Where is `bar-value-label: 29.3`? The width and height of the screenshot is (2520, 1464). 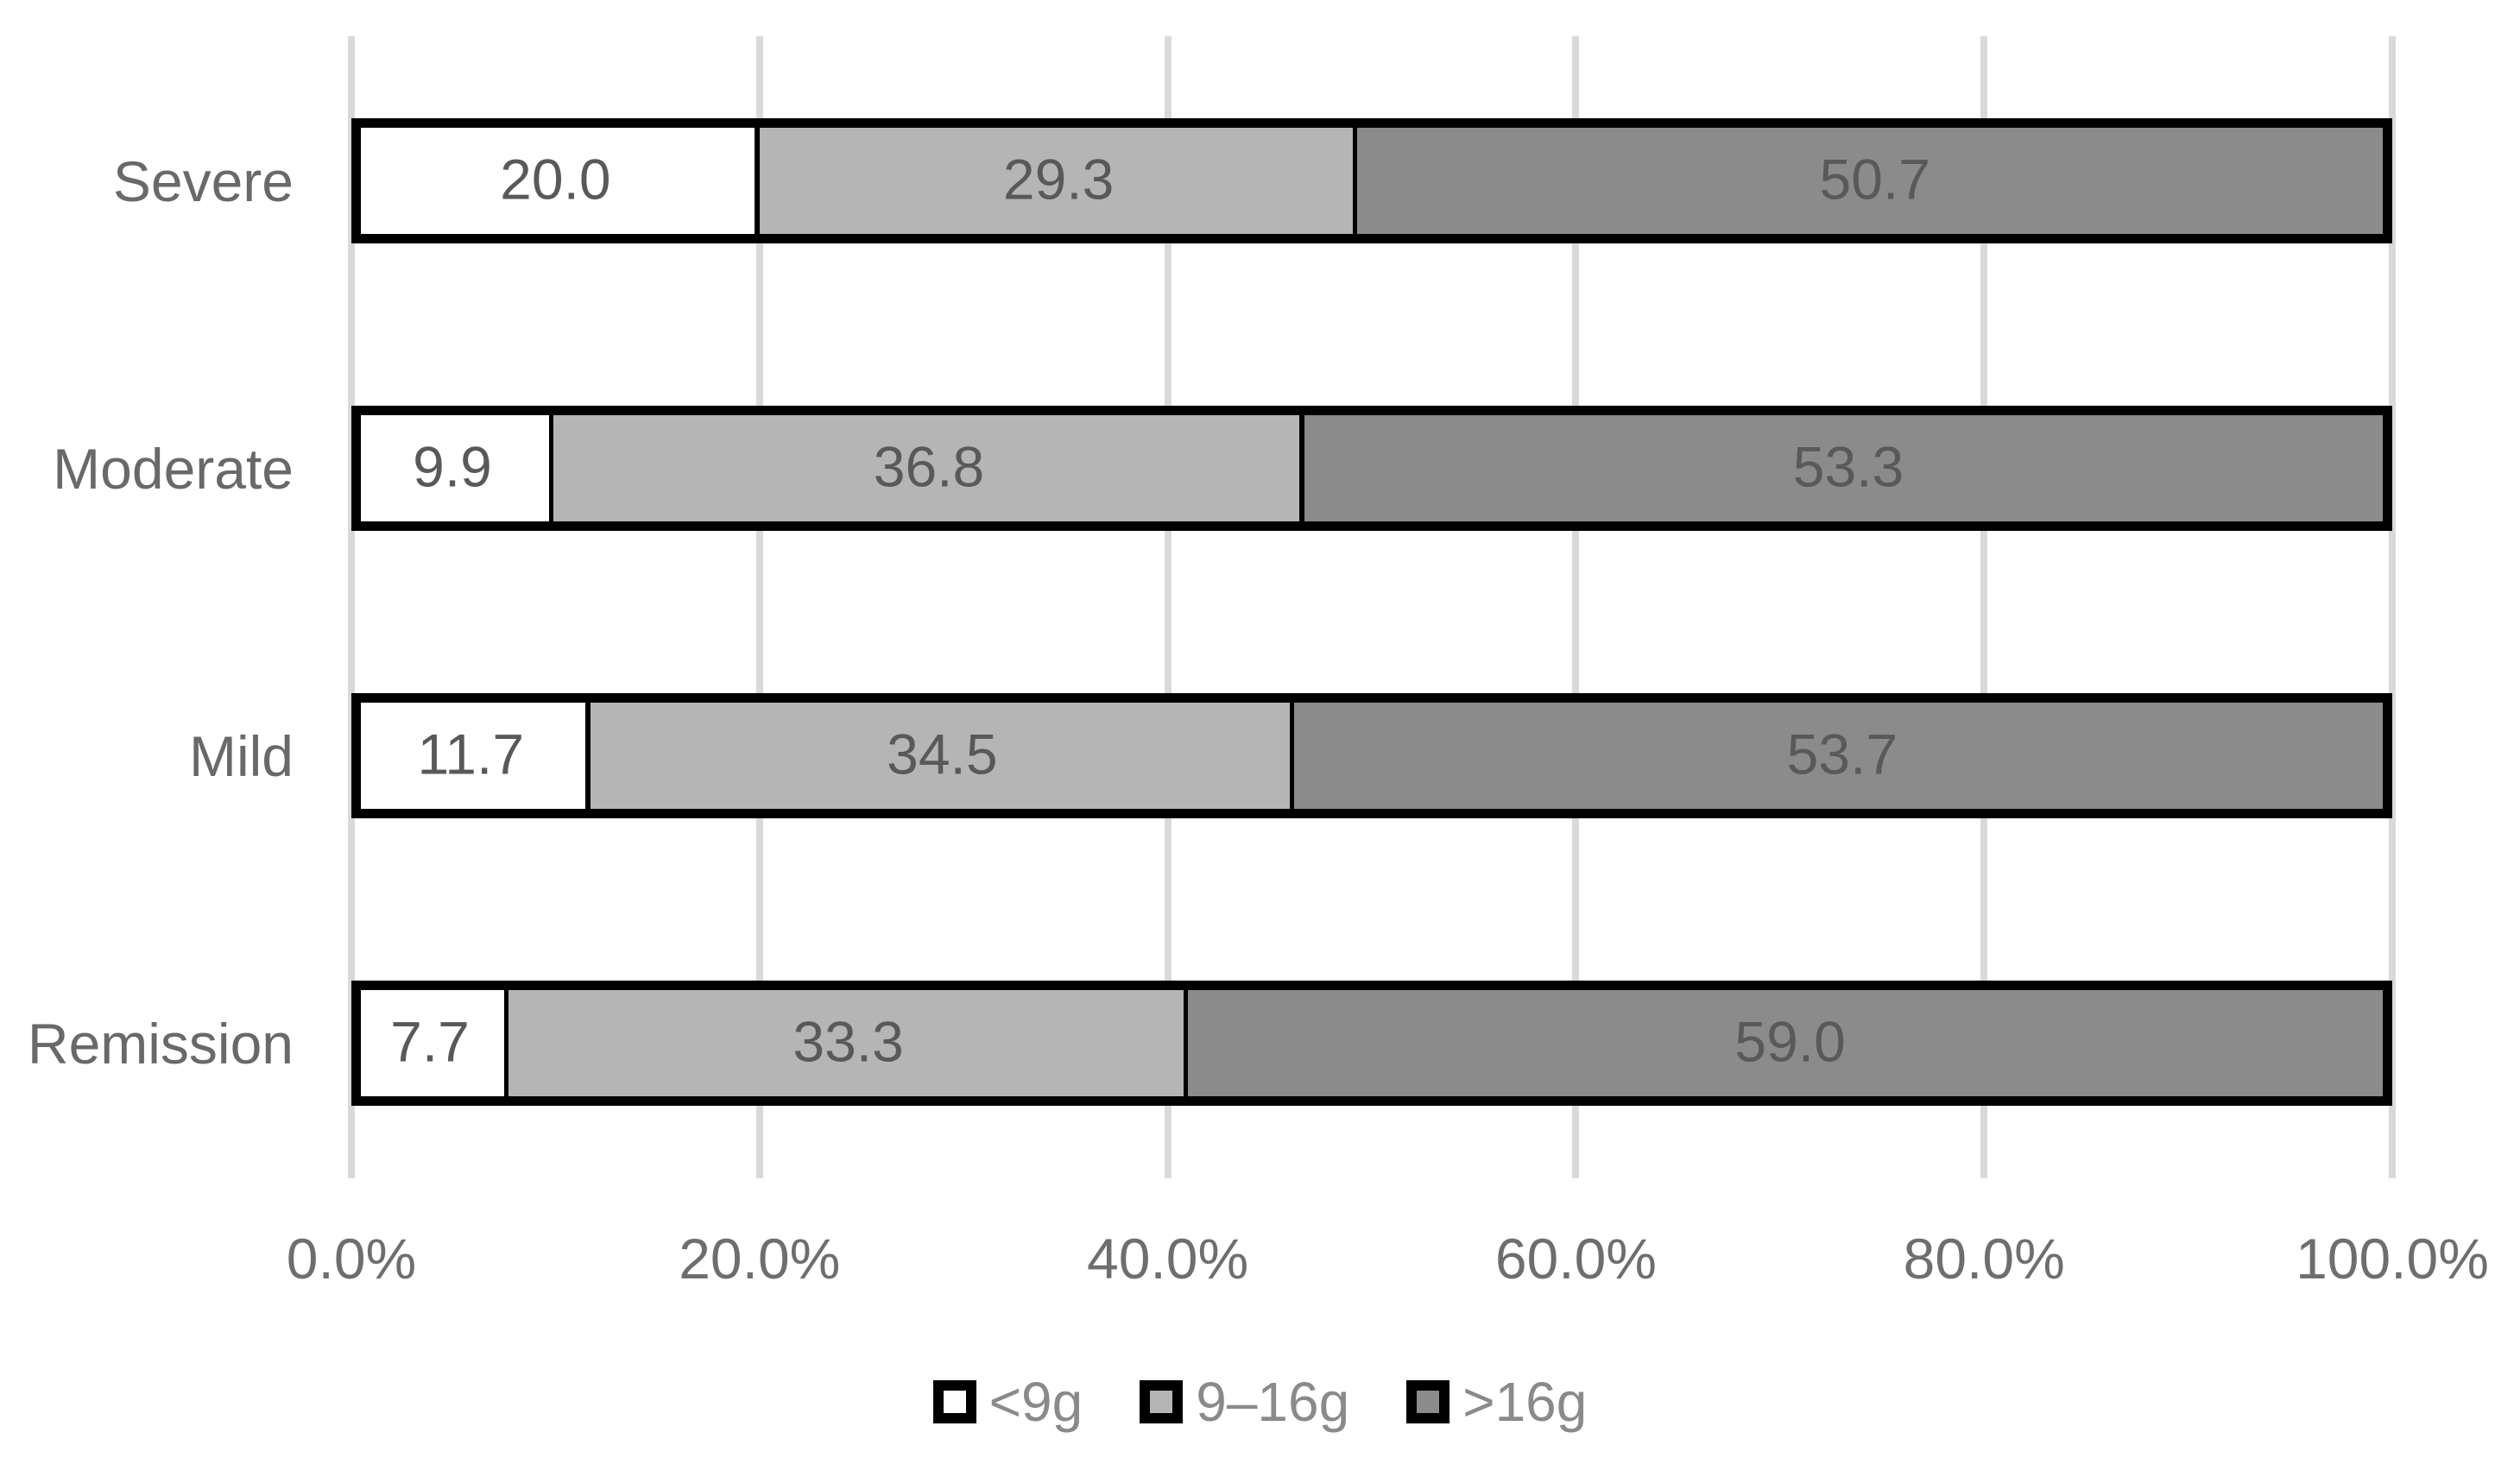 bar-value-label: 29.3 is located at coordinates (1059, 178).